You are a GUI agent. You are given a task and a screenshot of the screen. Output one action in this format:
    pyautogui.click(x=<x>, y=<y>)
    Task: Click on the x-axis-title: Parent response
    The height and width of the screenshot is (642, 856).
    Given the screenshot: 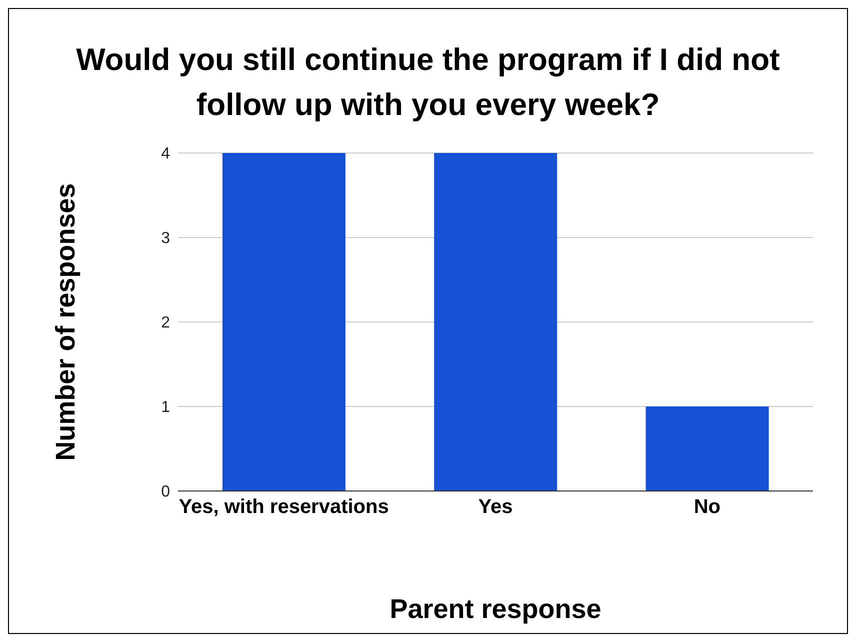 What is the action you would take?
    pyautogui.click(x=495, y=609)
    